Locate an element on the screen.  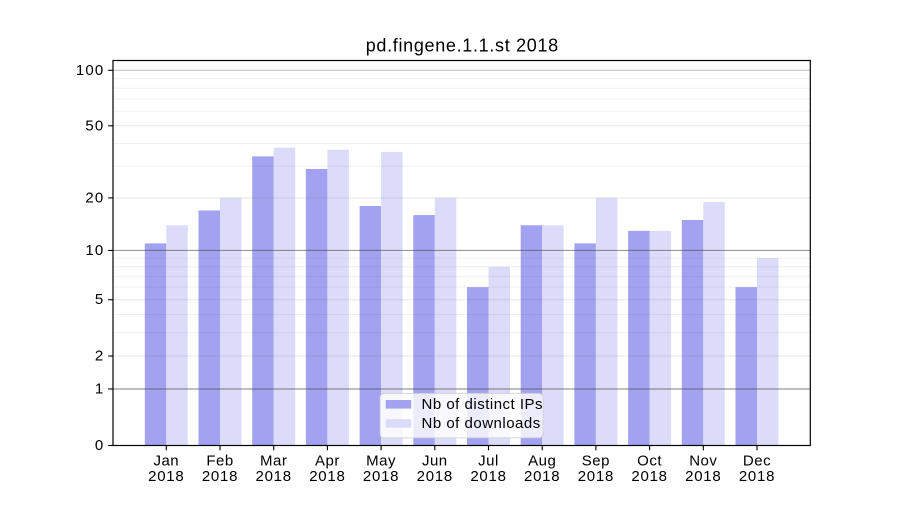
svg-text: 5 is located at coordinates (100, 299).